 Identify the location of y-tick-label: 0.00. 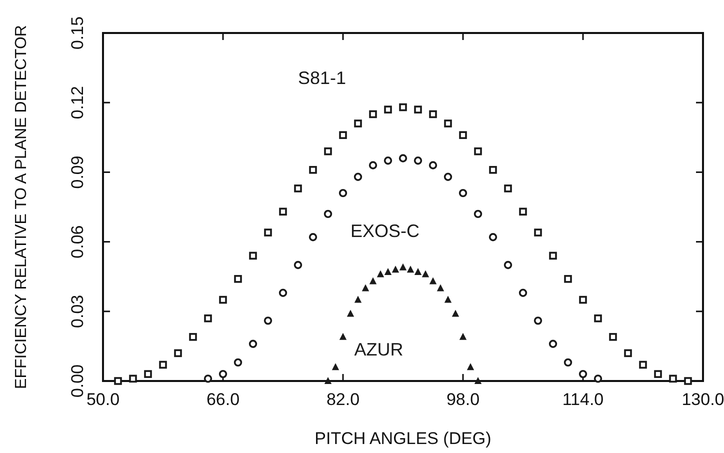
(77, 381).